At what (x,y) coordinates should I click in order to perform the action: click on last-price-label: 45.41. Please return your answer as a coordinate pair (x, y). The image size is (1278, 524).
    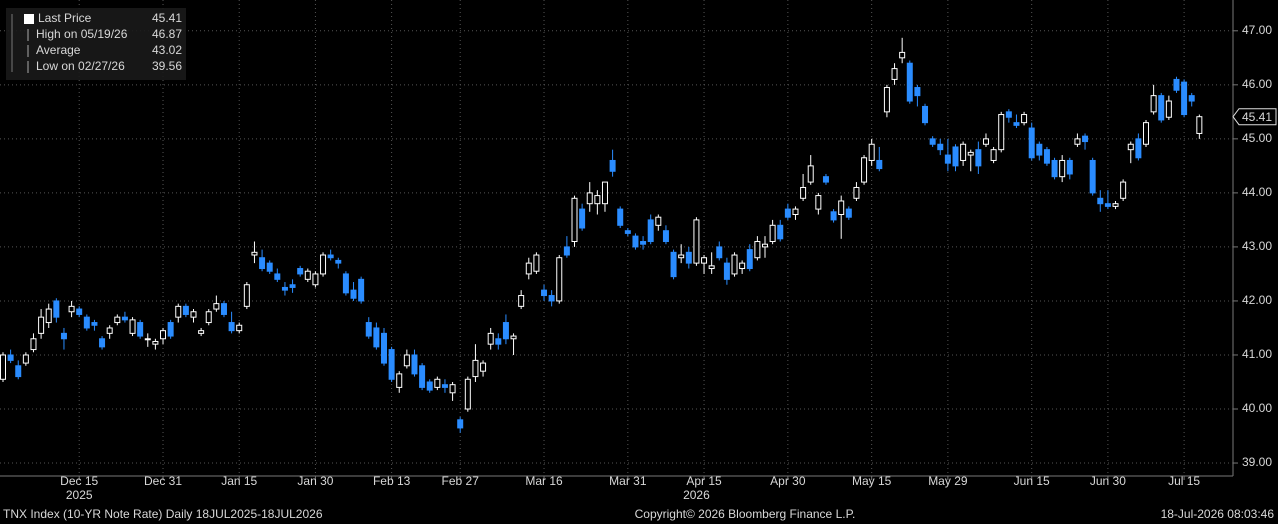
    Looking at the image, I should click on (1257, 117).